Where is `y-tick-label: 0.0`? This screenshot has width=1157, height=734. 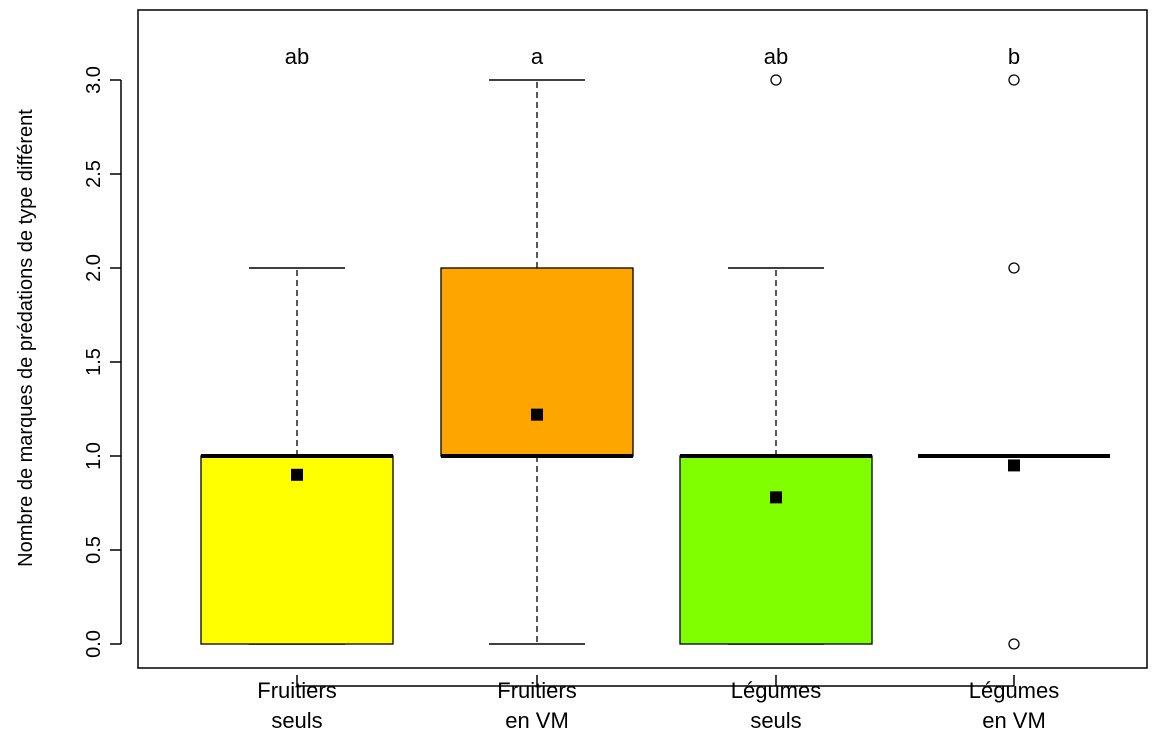
y-tick-label: 0.0 is located at coordinates (94, 644).